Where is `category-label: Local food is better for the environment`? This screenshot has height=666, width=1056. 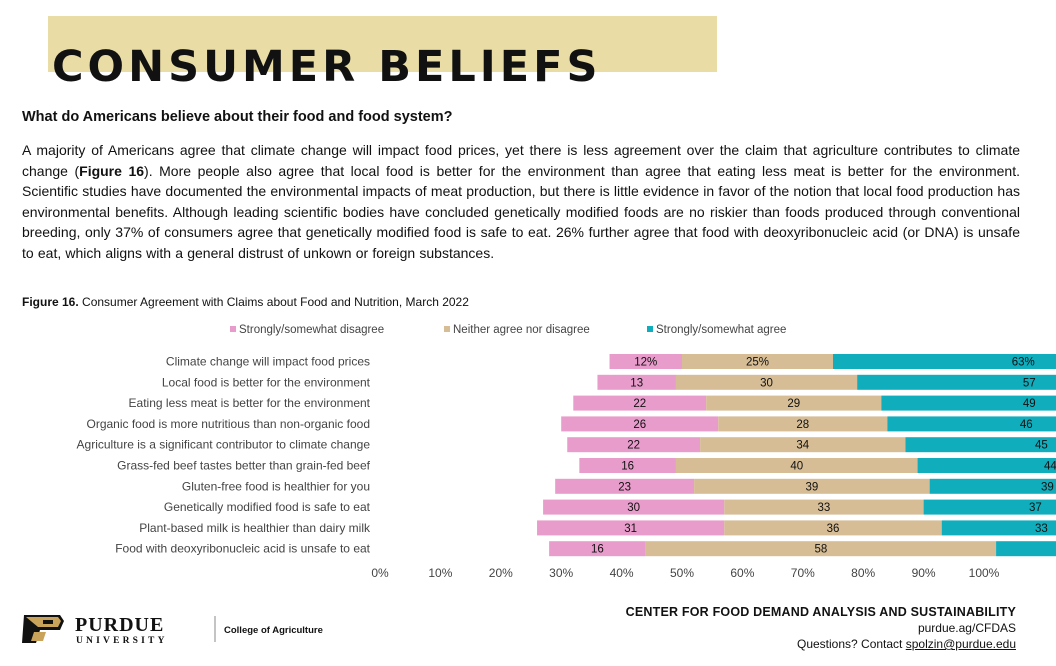
category-label: Local food is better for the environment is located at coordinates (266, 382).